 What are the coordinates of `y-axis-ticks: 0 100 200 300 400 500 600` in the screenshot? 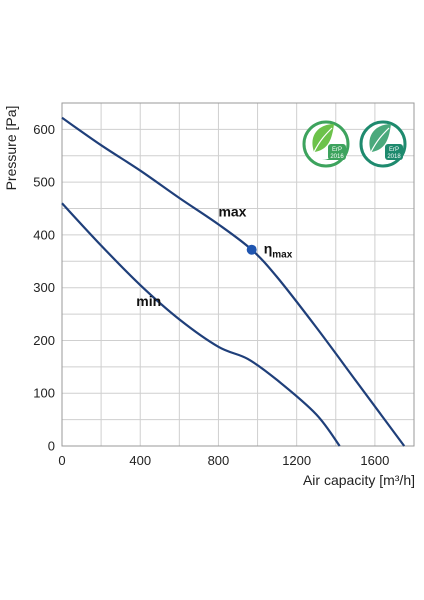 It's located at (44, 288).